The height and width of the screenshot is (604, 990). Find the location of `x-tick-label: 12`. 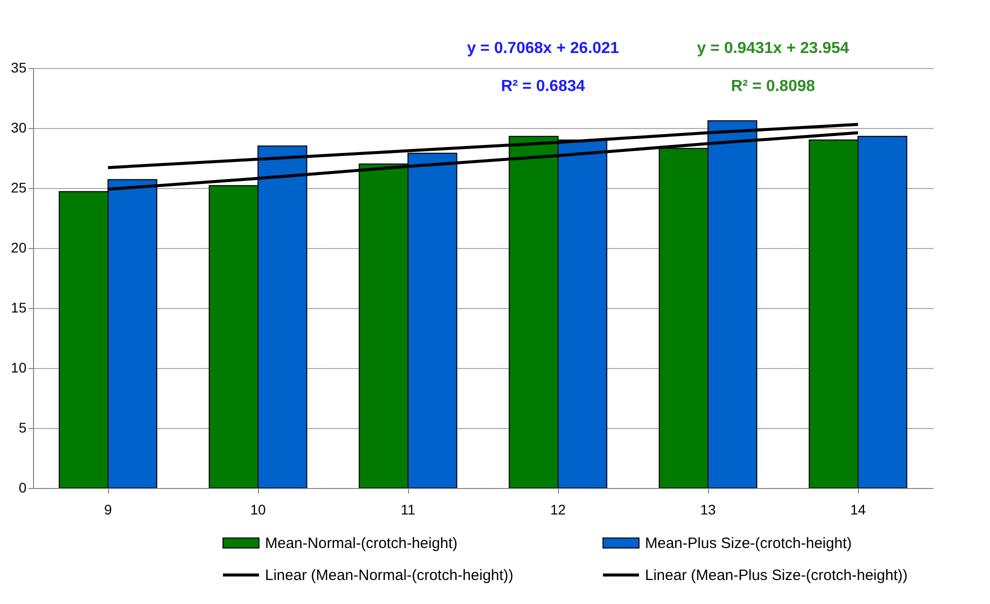

x-tick-label: 12 is located at coordinates (558, 510).